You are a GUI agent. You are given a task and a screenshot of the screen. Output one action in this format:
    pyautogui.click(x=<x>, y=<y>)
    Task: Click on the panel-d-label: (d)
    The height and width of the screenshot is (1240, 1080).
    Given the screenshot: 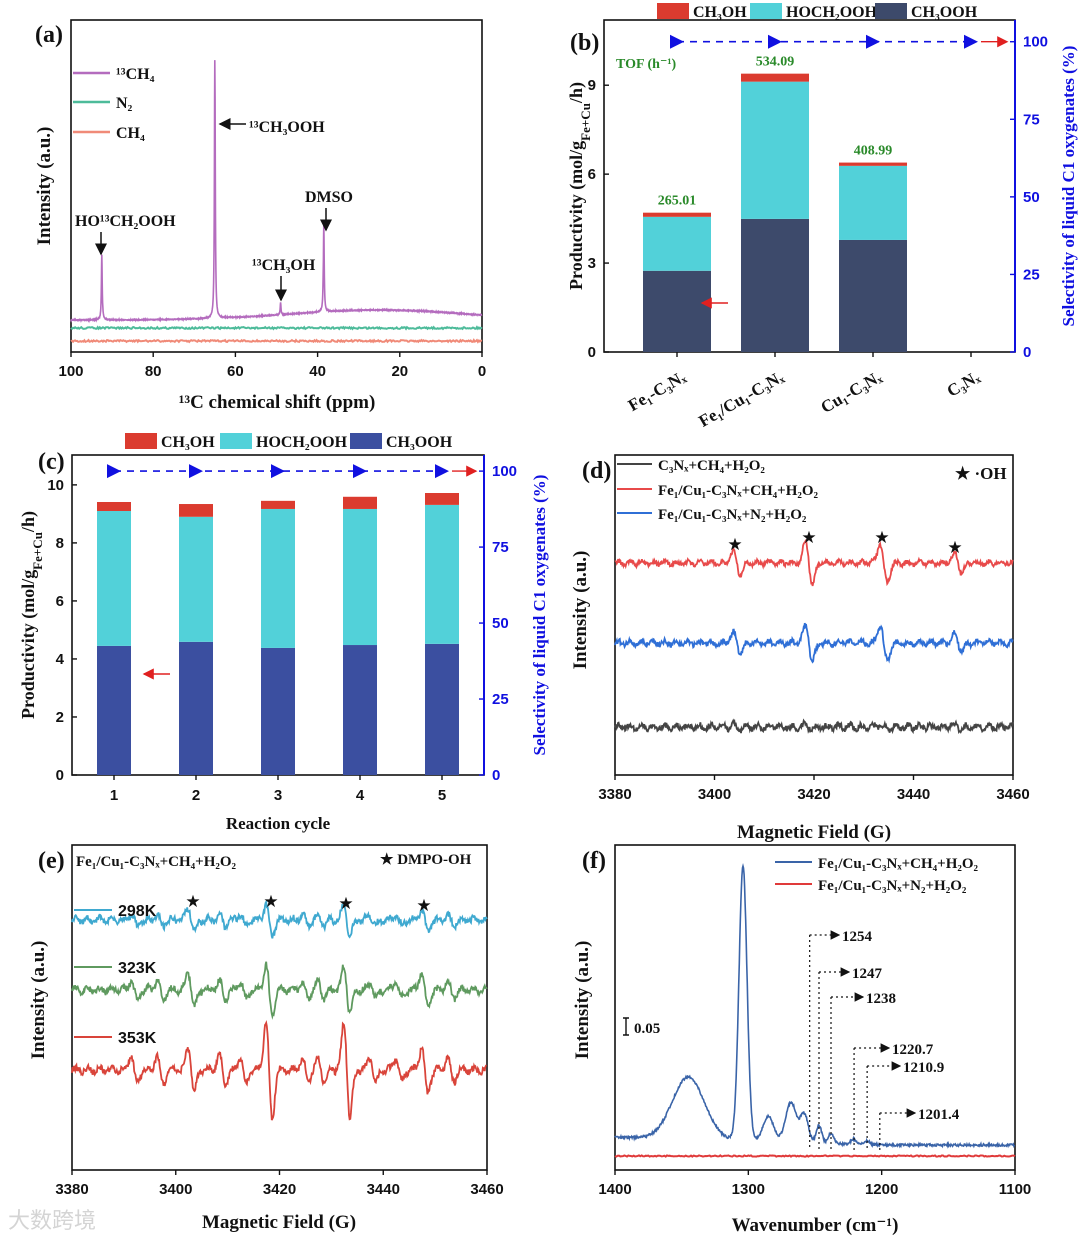 What is the action you would take?
    pyautogui.click(x=596, y=471)
    